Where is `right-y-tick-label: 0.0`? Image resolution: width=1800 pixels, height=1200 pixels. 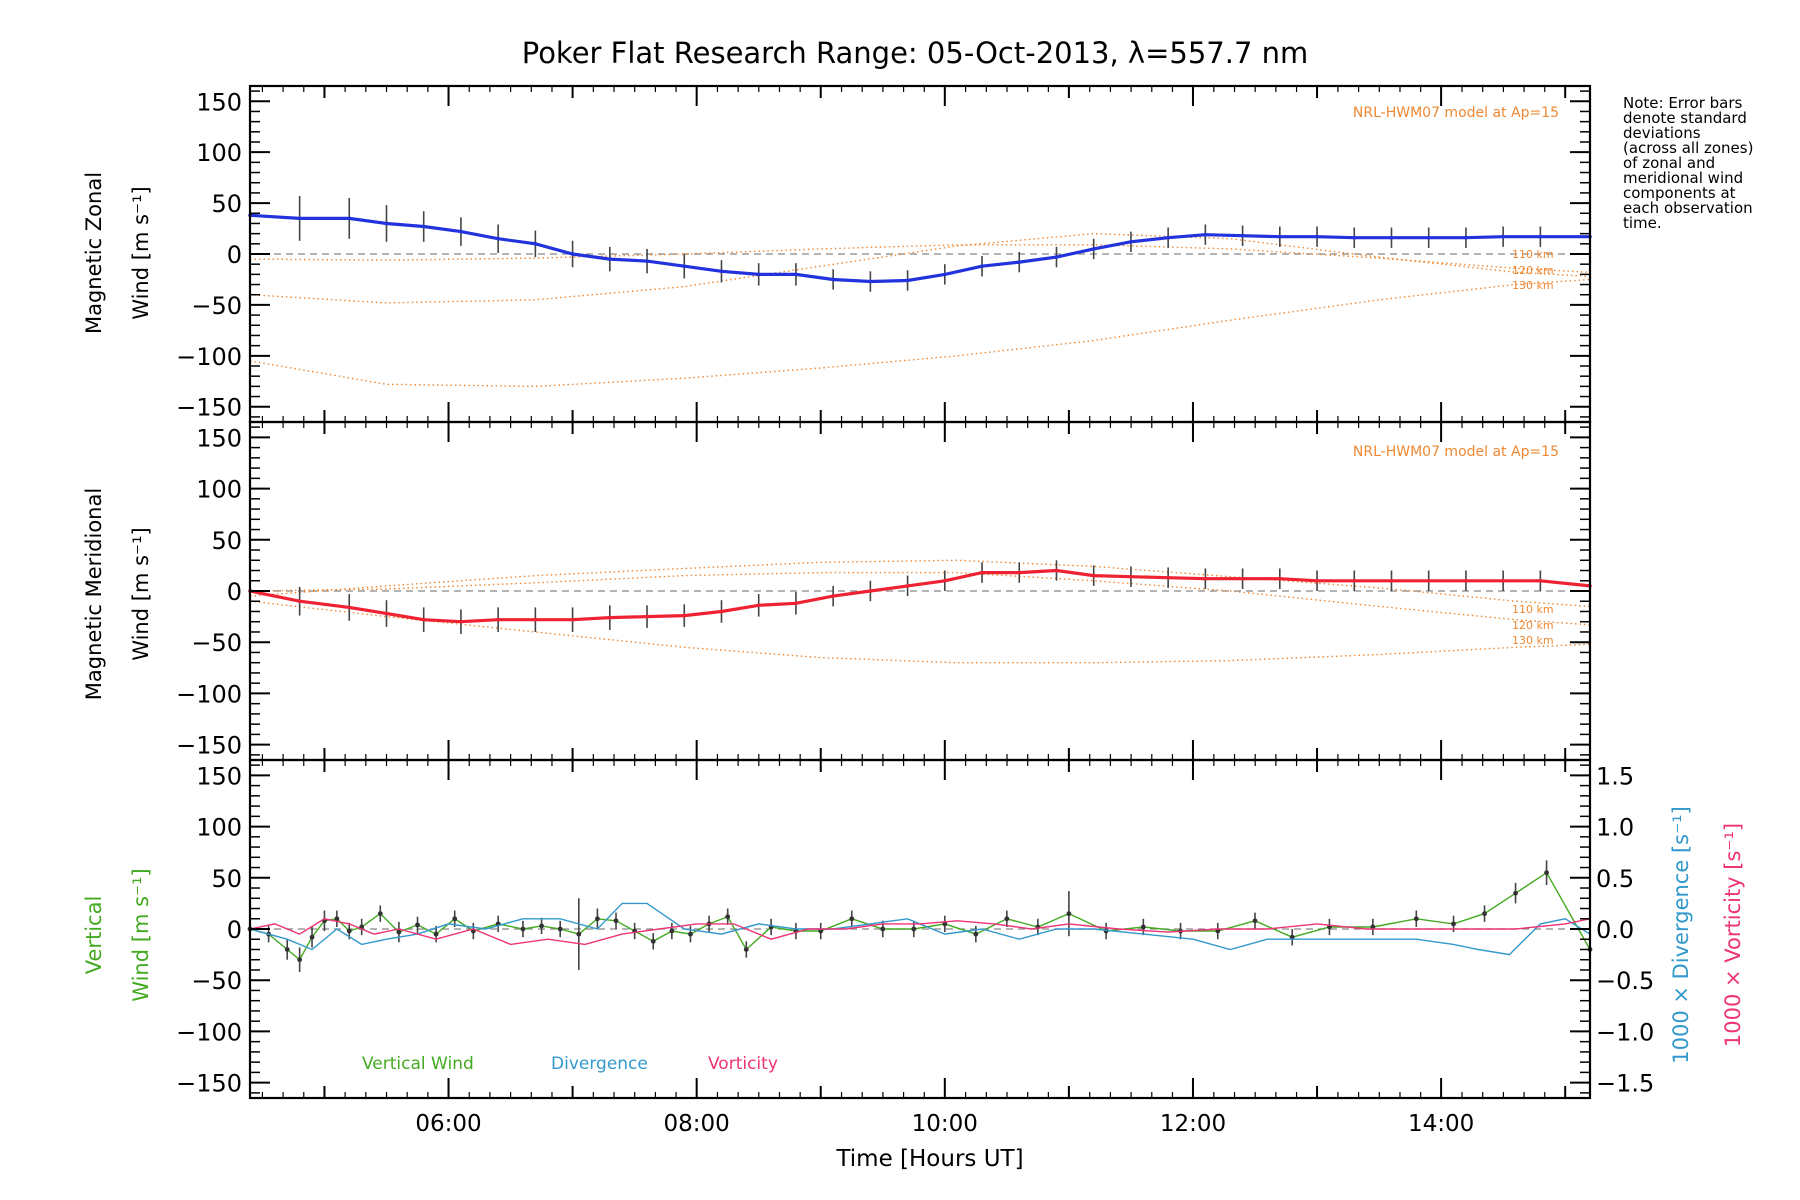 right-y-tick-label: 0.0 is located at coordinates (1615, 930).